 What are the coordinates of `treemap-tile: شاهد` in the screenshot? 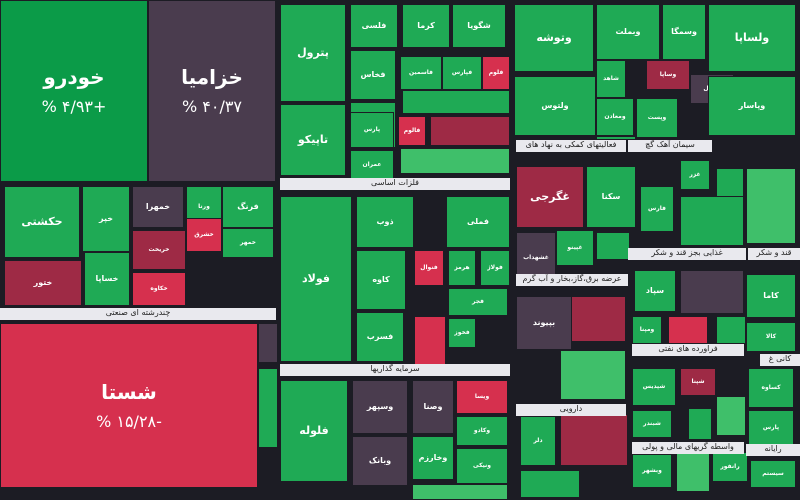 It's located at (611, 79).